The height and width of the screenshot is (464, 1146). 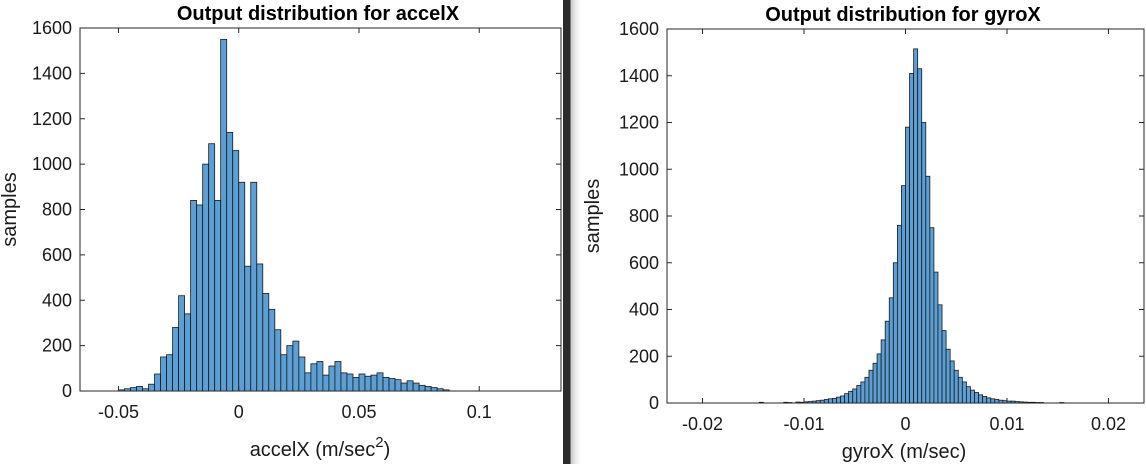 What do you see at coordinates (572, 232) in the screenshot?
I see `window-divider` at bounding box center [572, 232].